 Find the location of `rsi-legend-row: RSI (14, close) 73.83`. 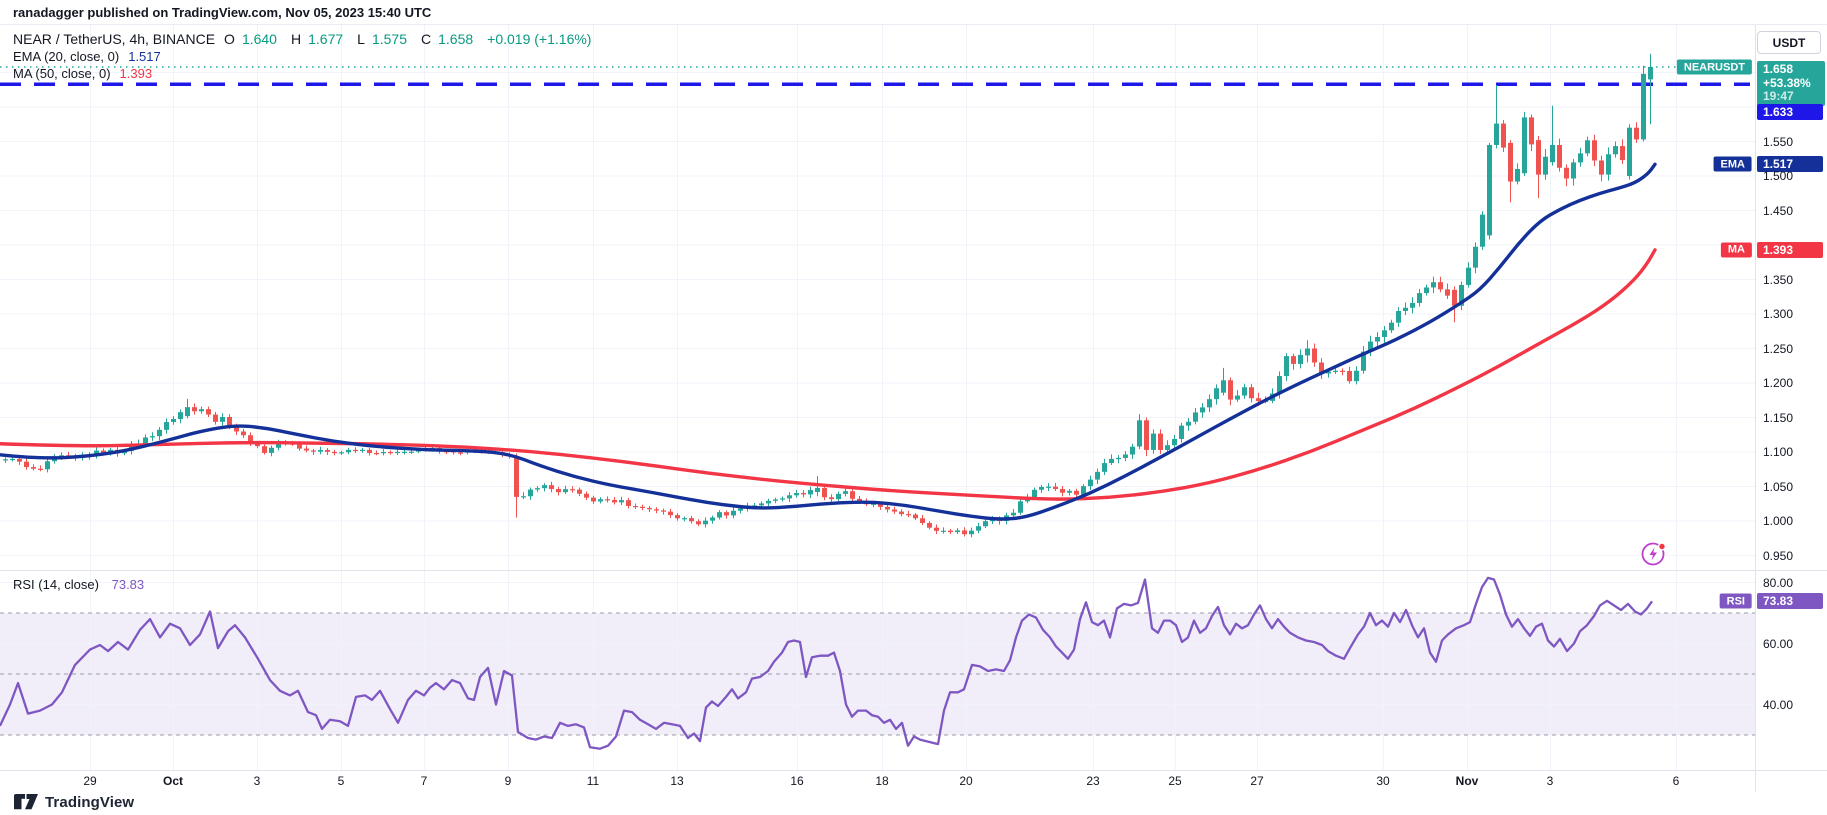

rsi-legend-row: RSI (14, close) 73.83 is located at coordinates (78, 584).